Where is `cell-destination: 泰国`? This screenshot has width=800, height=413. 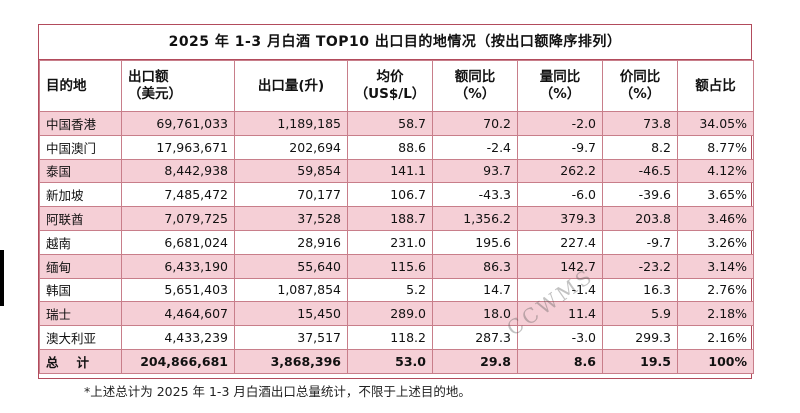
cell-destination: 泰国 is located at coordinates (80, 171).